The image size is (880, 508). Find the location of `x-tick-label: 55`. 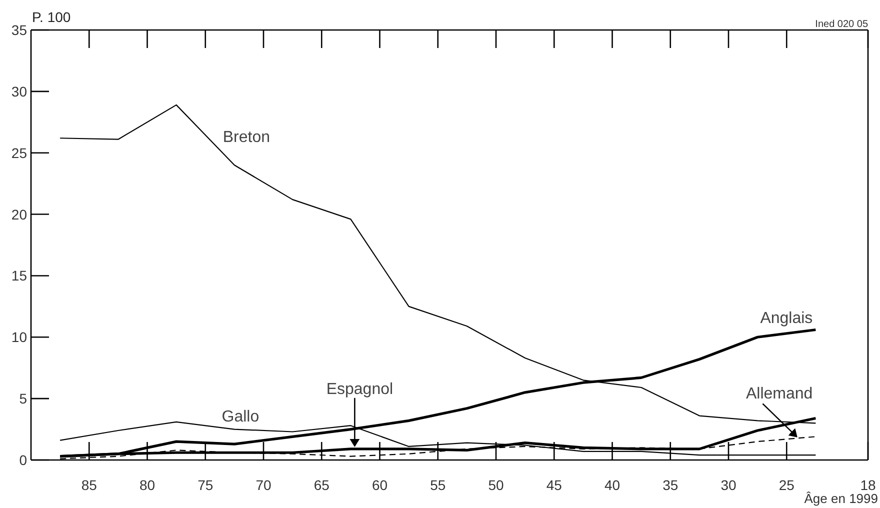

x-tick-label: 55 is located at coordinates (438, 485).